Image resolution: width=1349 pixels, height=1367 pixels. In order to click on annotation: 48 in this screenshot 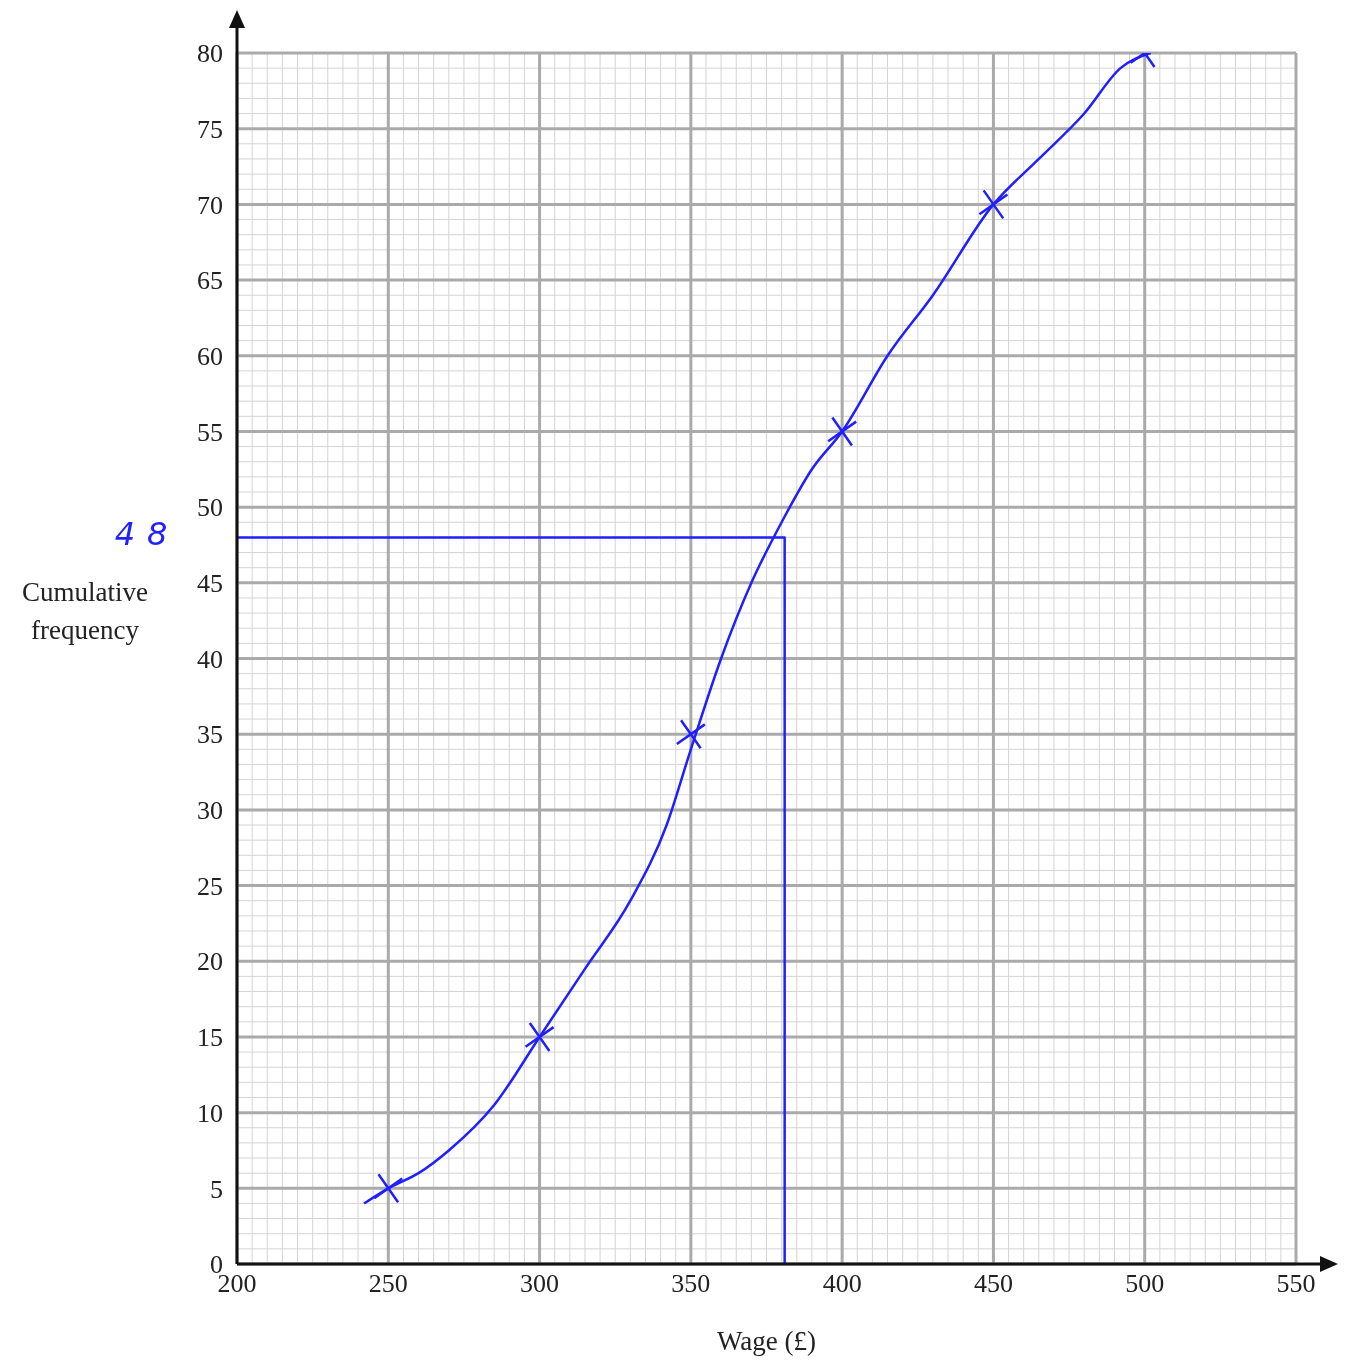, I will do `click(147, 534)`.